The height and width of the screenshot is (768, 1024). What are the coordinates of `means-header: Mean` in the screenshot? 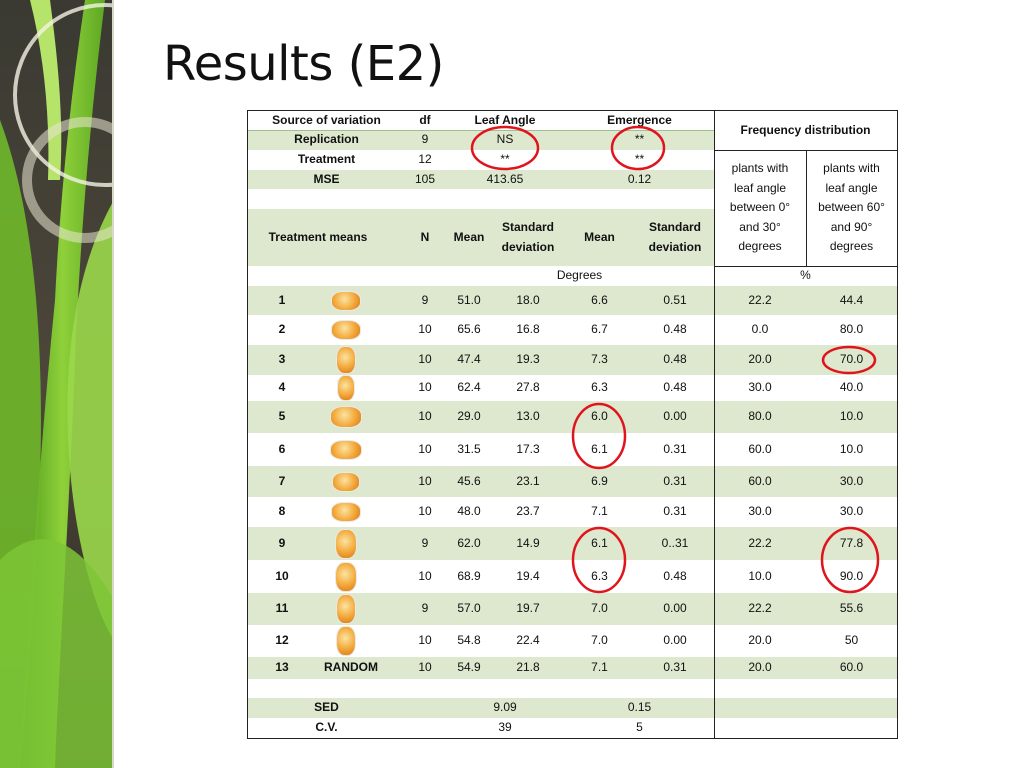 It's located at (599, 236).